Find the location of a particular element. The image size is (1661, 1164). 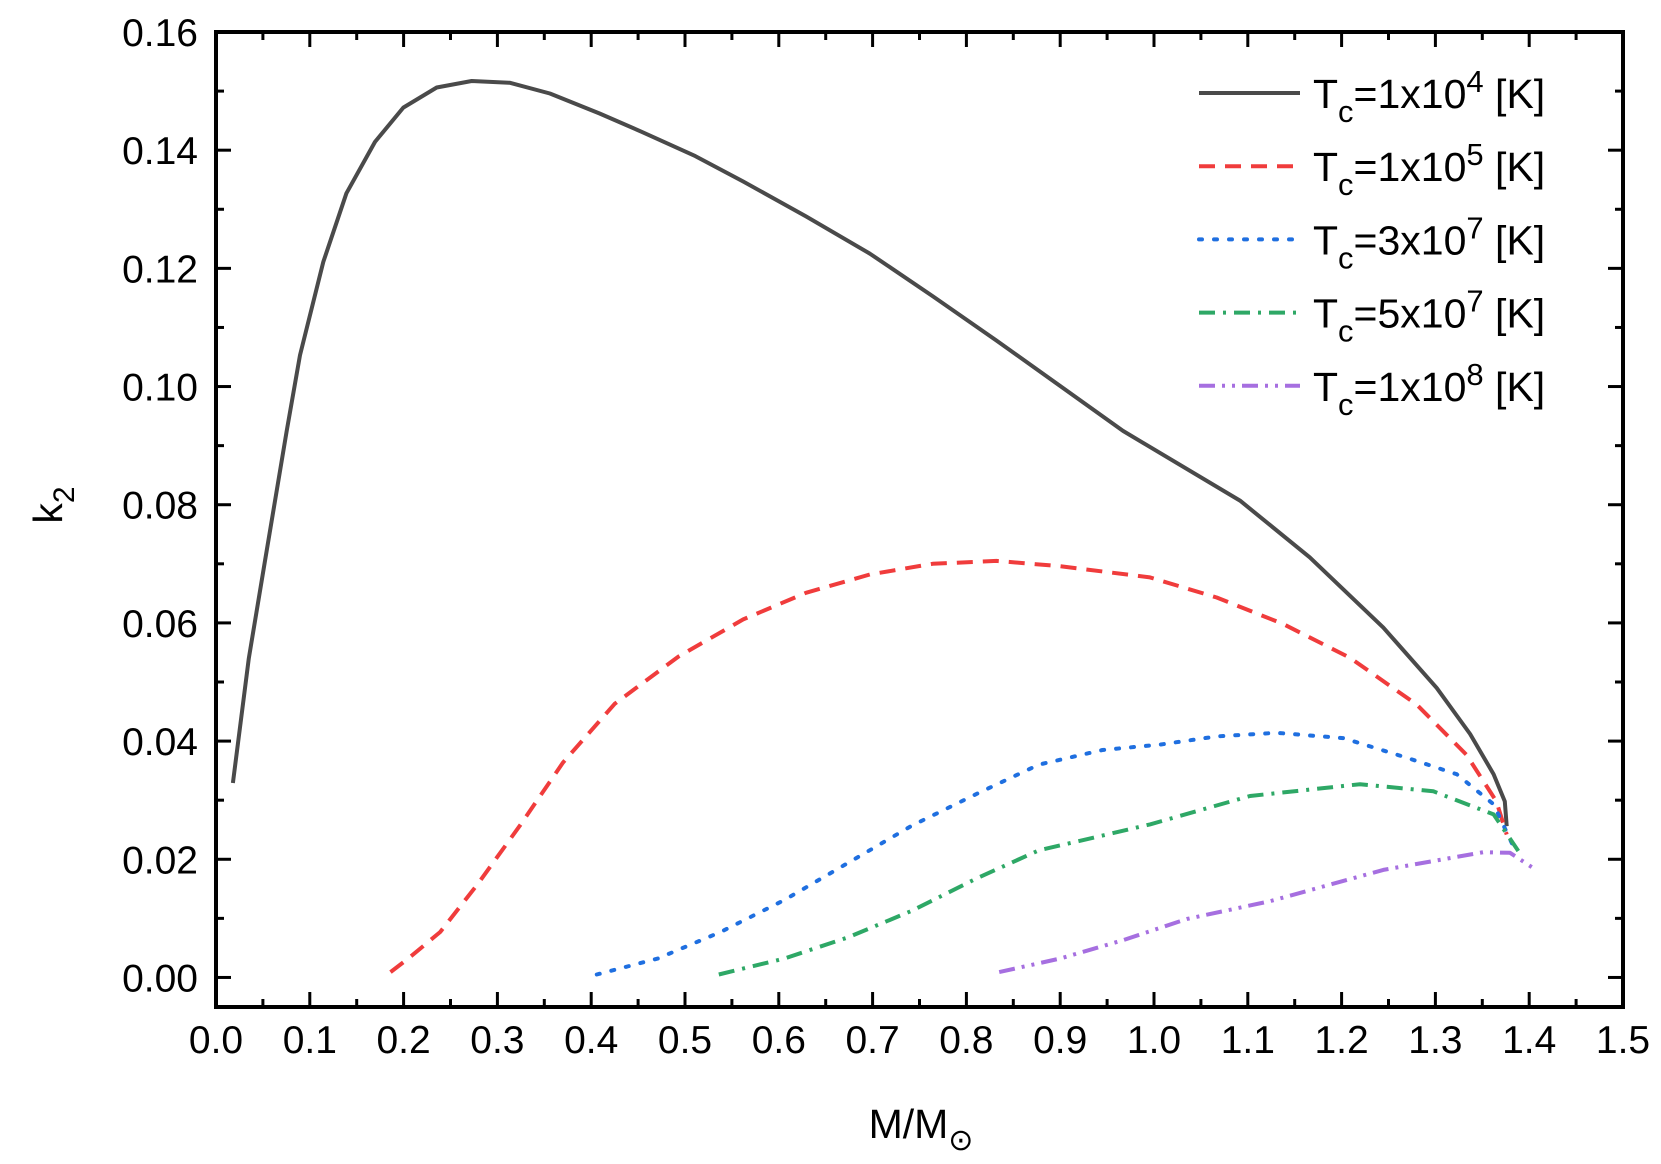

legend-label-sup: 4 is located at coordinates (1474, 81).